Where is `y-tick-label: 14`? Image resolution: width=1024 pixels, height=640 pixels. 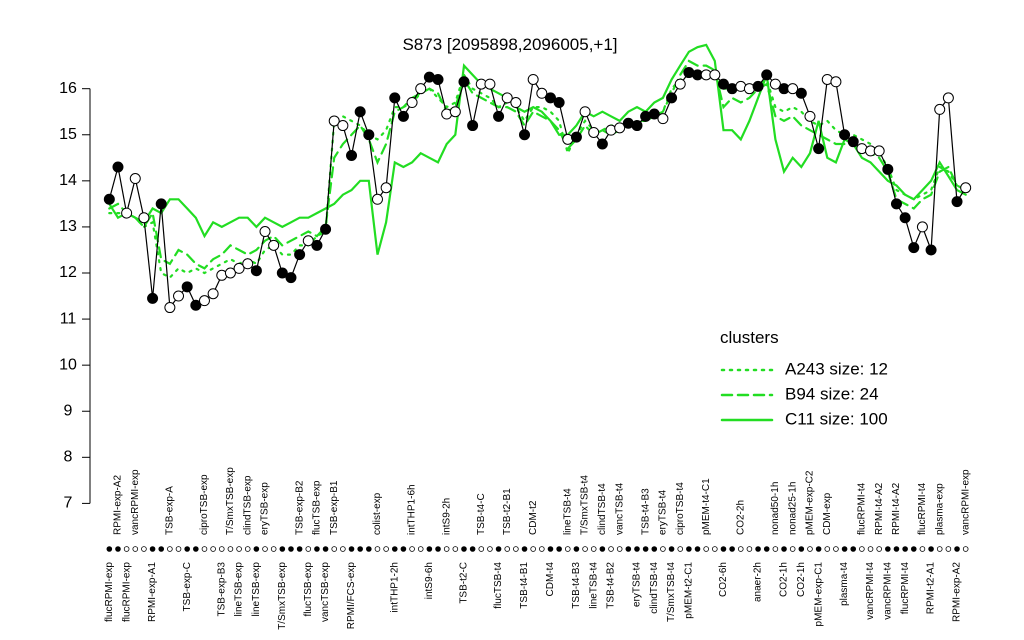 y-tick-label: 14 is located at coordinates (68, 180).